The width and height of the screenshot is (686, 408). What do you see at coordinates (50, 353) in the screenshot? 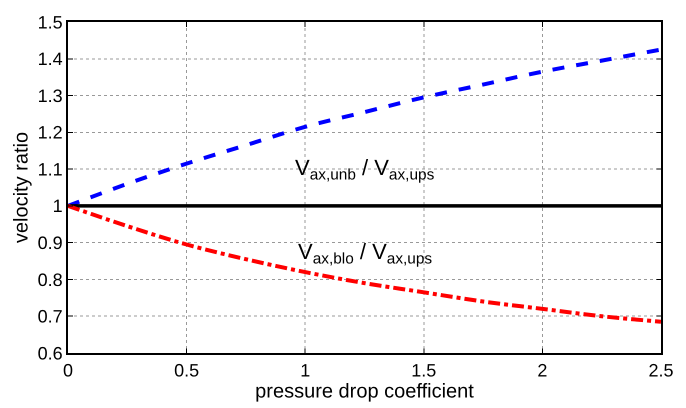
I see `y-tick-label: 0.6` at bounding box center [50, 353].